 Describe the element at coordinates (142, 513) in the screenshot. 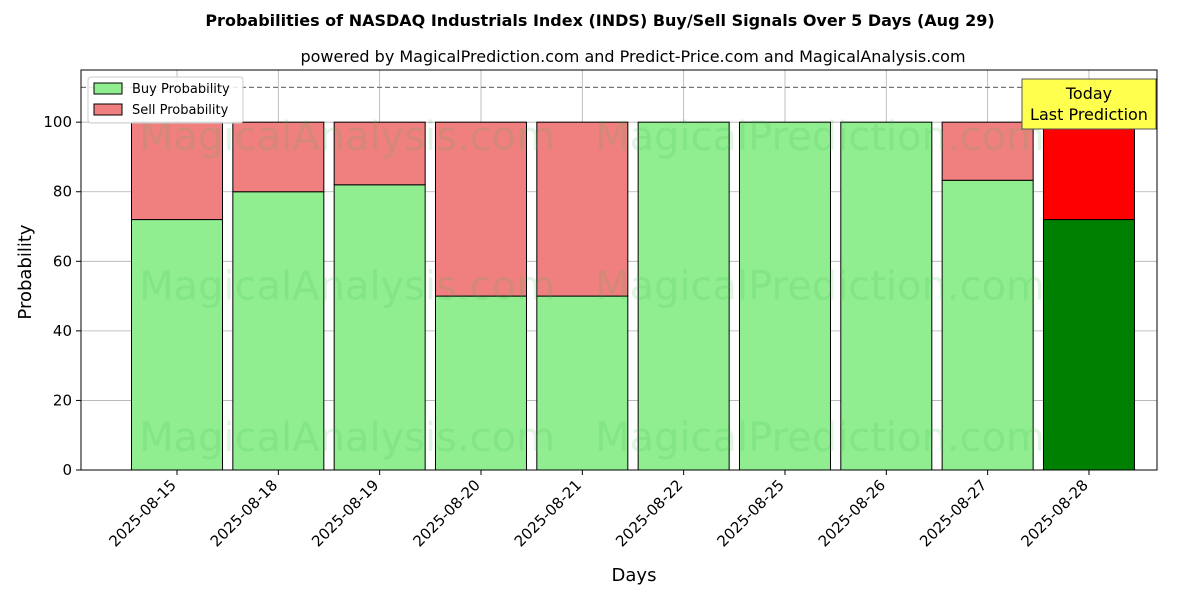

I see `x-tick-label: 2025-08-15` at that location.